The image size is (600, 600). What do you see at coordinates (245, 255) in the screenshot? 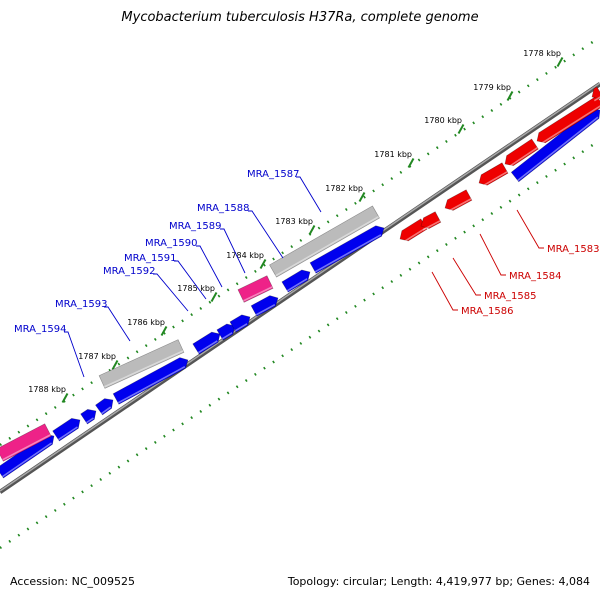
I see `scale-tick-label: 1784 kbp` at bounding box center [245, 255].